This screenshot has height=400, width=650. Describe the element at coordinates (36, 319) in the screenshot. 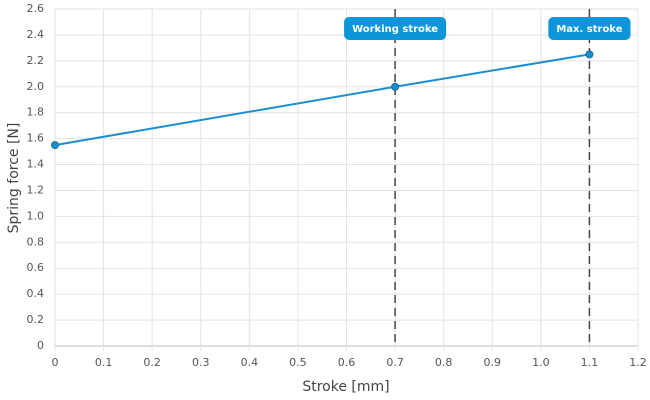

I see `y-tick-label: 0.2` at that location.